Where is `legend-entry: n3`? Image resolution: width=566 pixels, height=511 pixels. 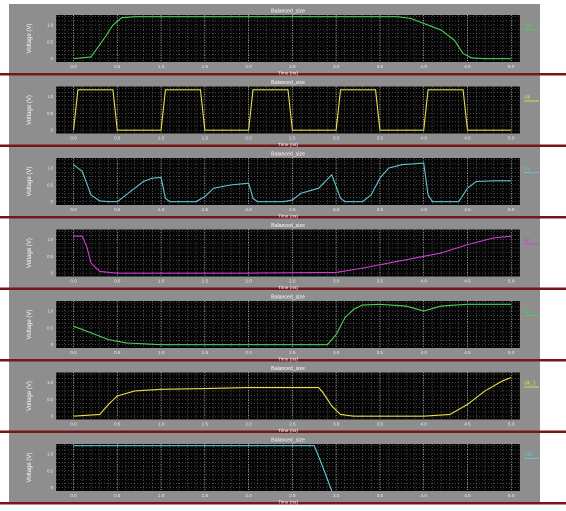
legend-entry: n3 is located at coordinates (527, 312).